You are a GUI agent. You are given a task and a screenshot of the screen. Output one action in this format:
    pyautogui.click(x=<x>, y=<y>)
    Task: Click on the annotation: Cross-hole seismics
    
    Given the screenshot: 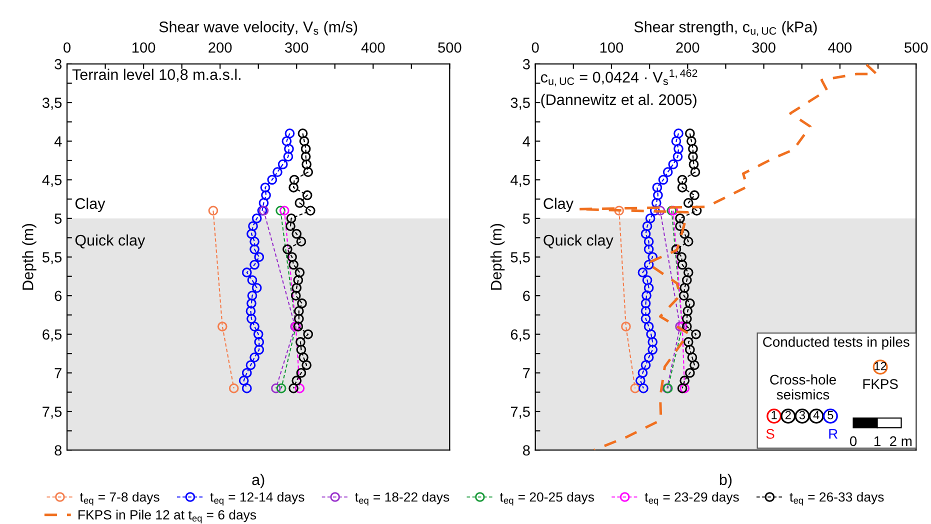 What is the action you would take?
    pyautogui.click(x=803, y=387)
    